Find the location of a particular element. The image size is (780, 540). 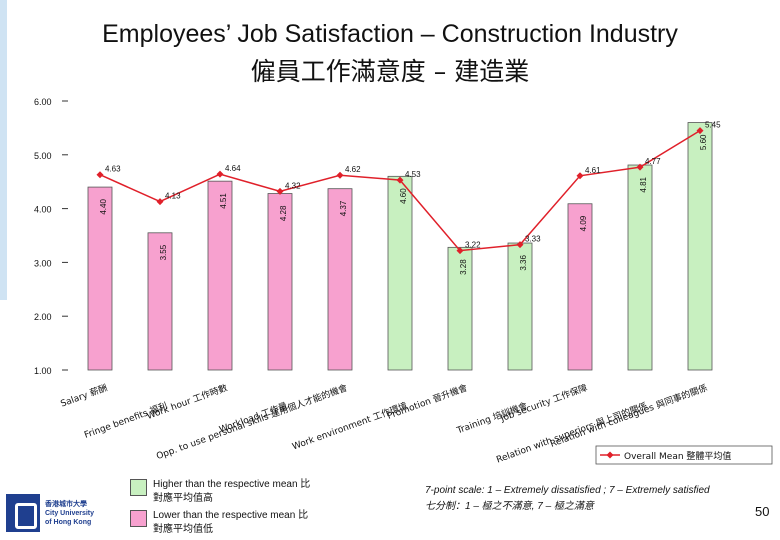

logo-text-zh: 香港城市大學 is located at coordinates (66, 504).